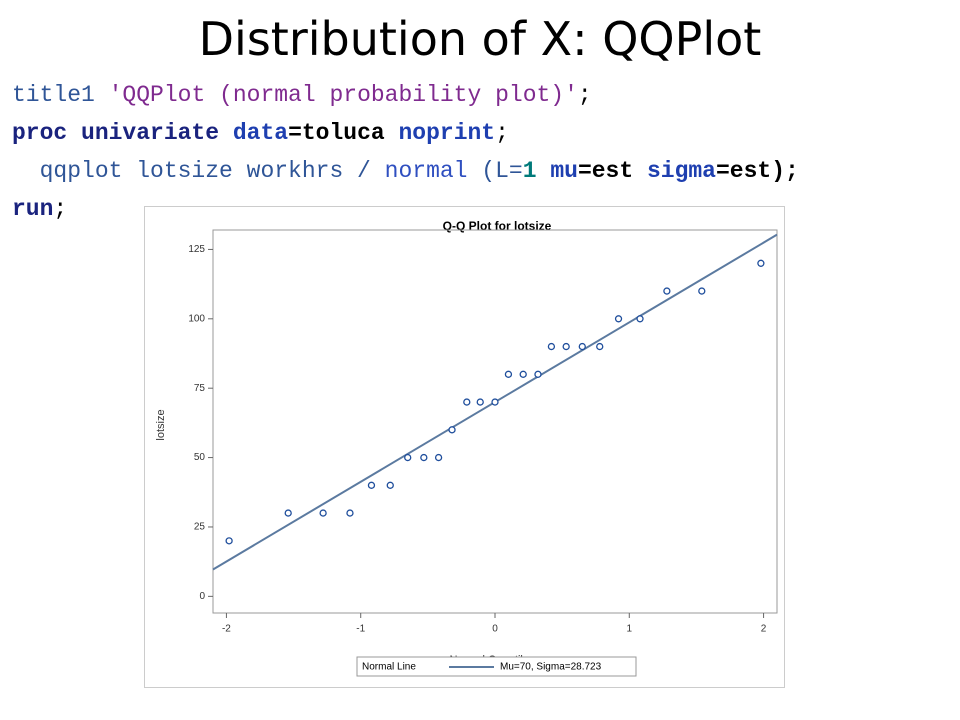 The image size is (960, 720). I want to click on y-tick-label: 50, so click(200, 457).